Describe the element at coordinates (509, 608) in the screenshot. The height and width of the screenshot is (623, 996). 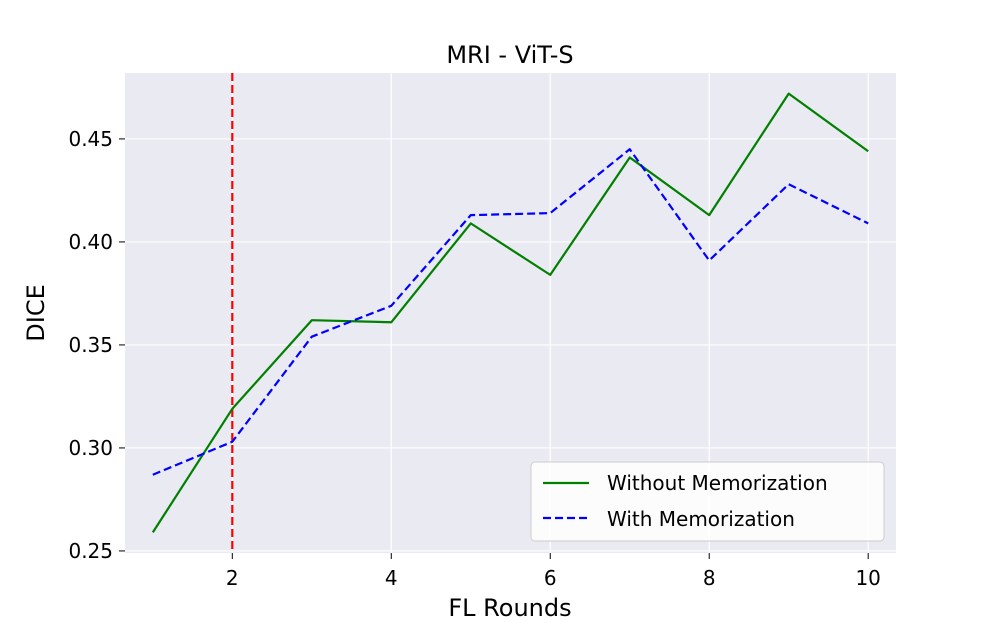
I see `x-axis-title: FL Rounds` at that location.